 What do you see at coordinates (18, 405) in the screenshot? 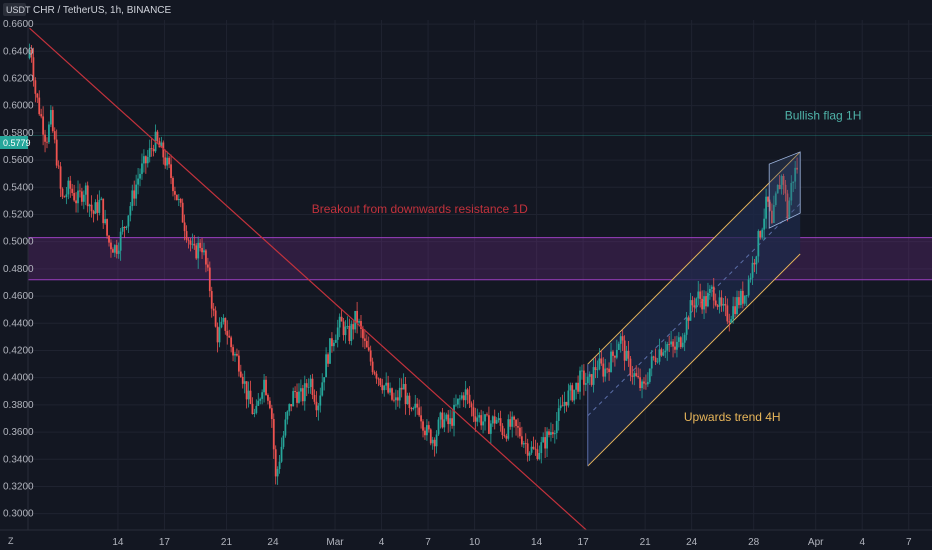
I see `y-tick-label: 0.3800` at bounding box center [18, 405].